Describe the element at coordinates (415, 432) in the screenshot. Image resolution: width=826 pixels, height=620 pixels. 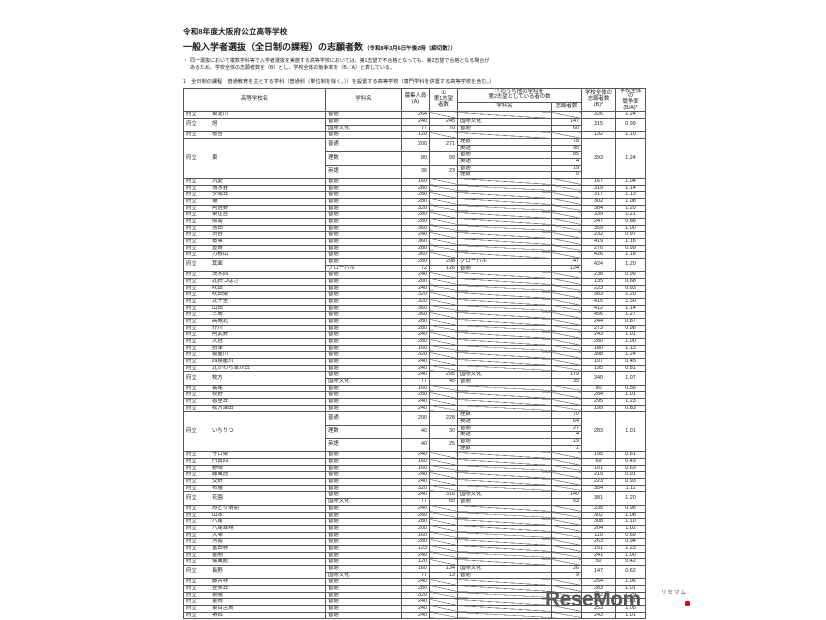
I see `table-row: 府立 いちりつ 普通 200 228 理数 70 283 1.01` at that location.